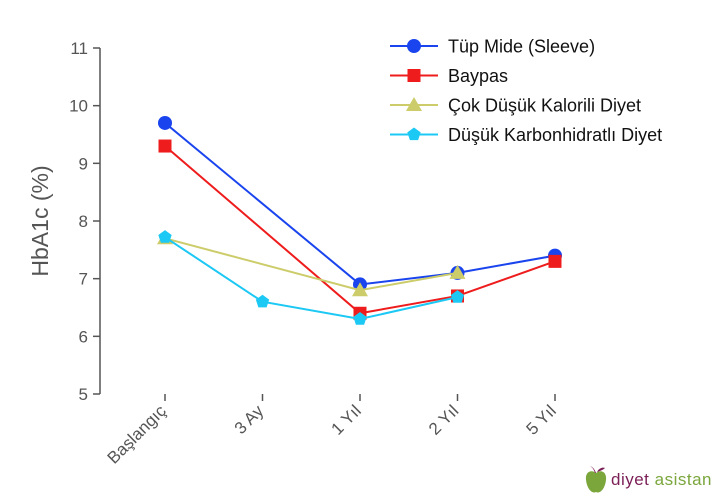  Describe the element at coordinates (555, 135) in the screenshot. I see `legend-label: Düşük Karbonhidratlı Diyet` at that location.